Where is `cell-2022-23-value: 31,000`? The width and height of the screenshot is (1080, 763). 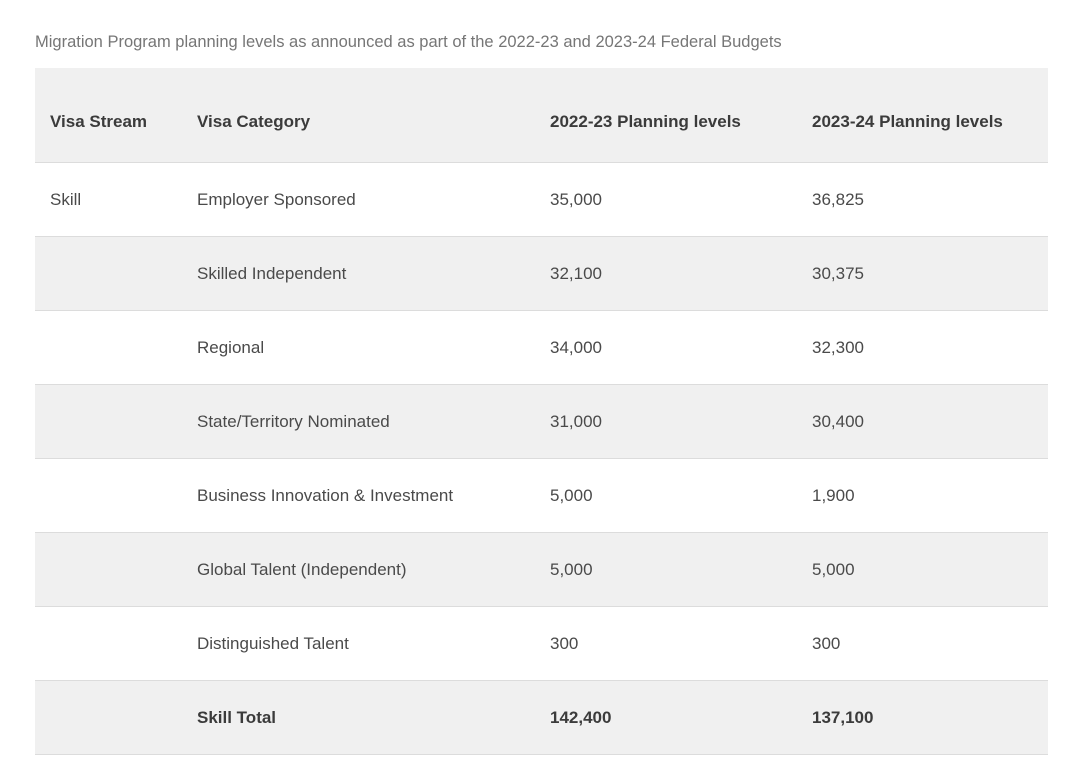
cell-2022-23-value: 31,000 is located at coordinates (666, 421).